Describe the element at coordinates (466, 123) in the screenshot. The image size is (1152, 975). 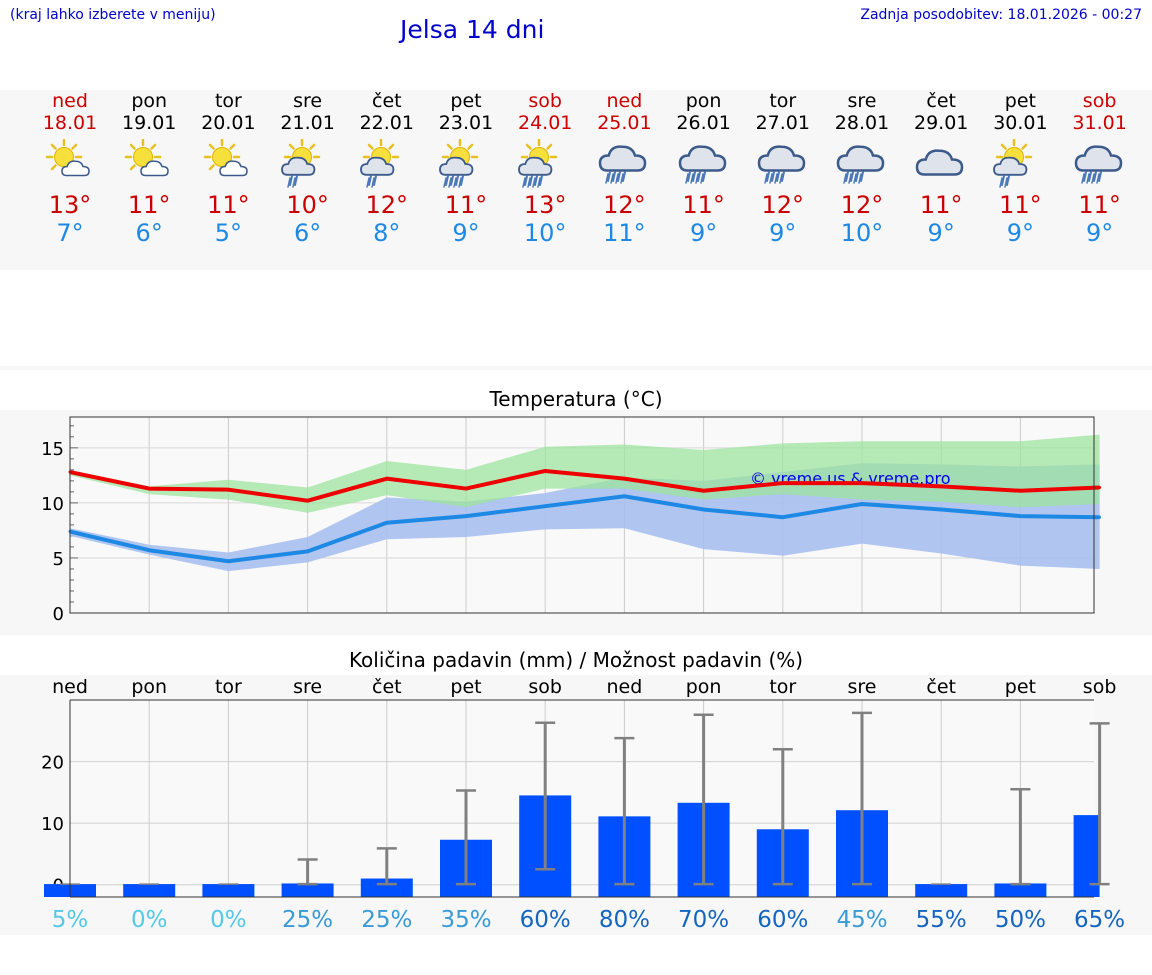
I see `day-date: 23.01` at that location.